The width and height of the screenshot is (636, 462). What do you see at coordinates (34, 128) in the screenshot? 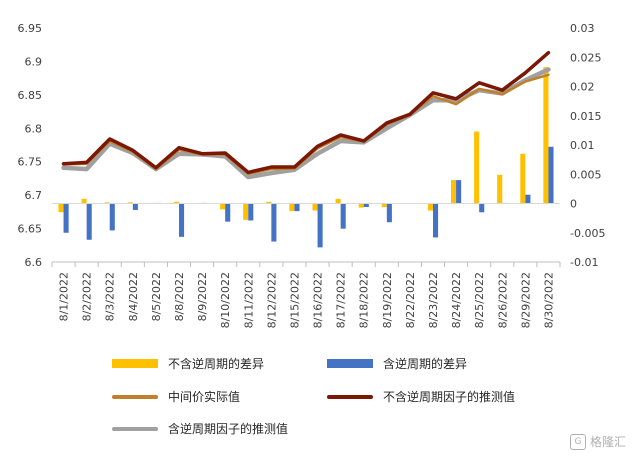
I see `left-axis-tick-label: 6.8` at bounding box center [34, 128].